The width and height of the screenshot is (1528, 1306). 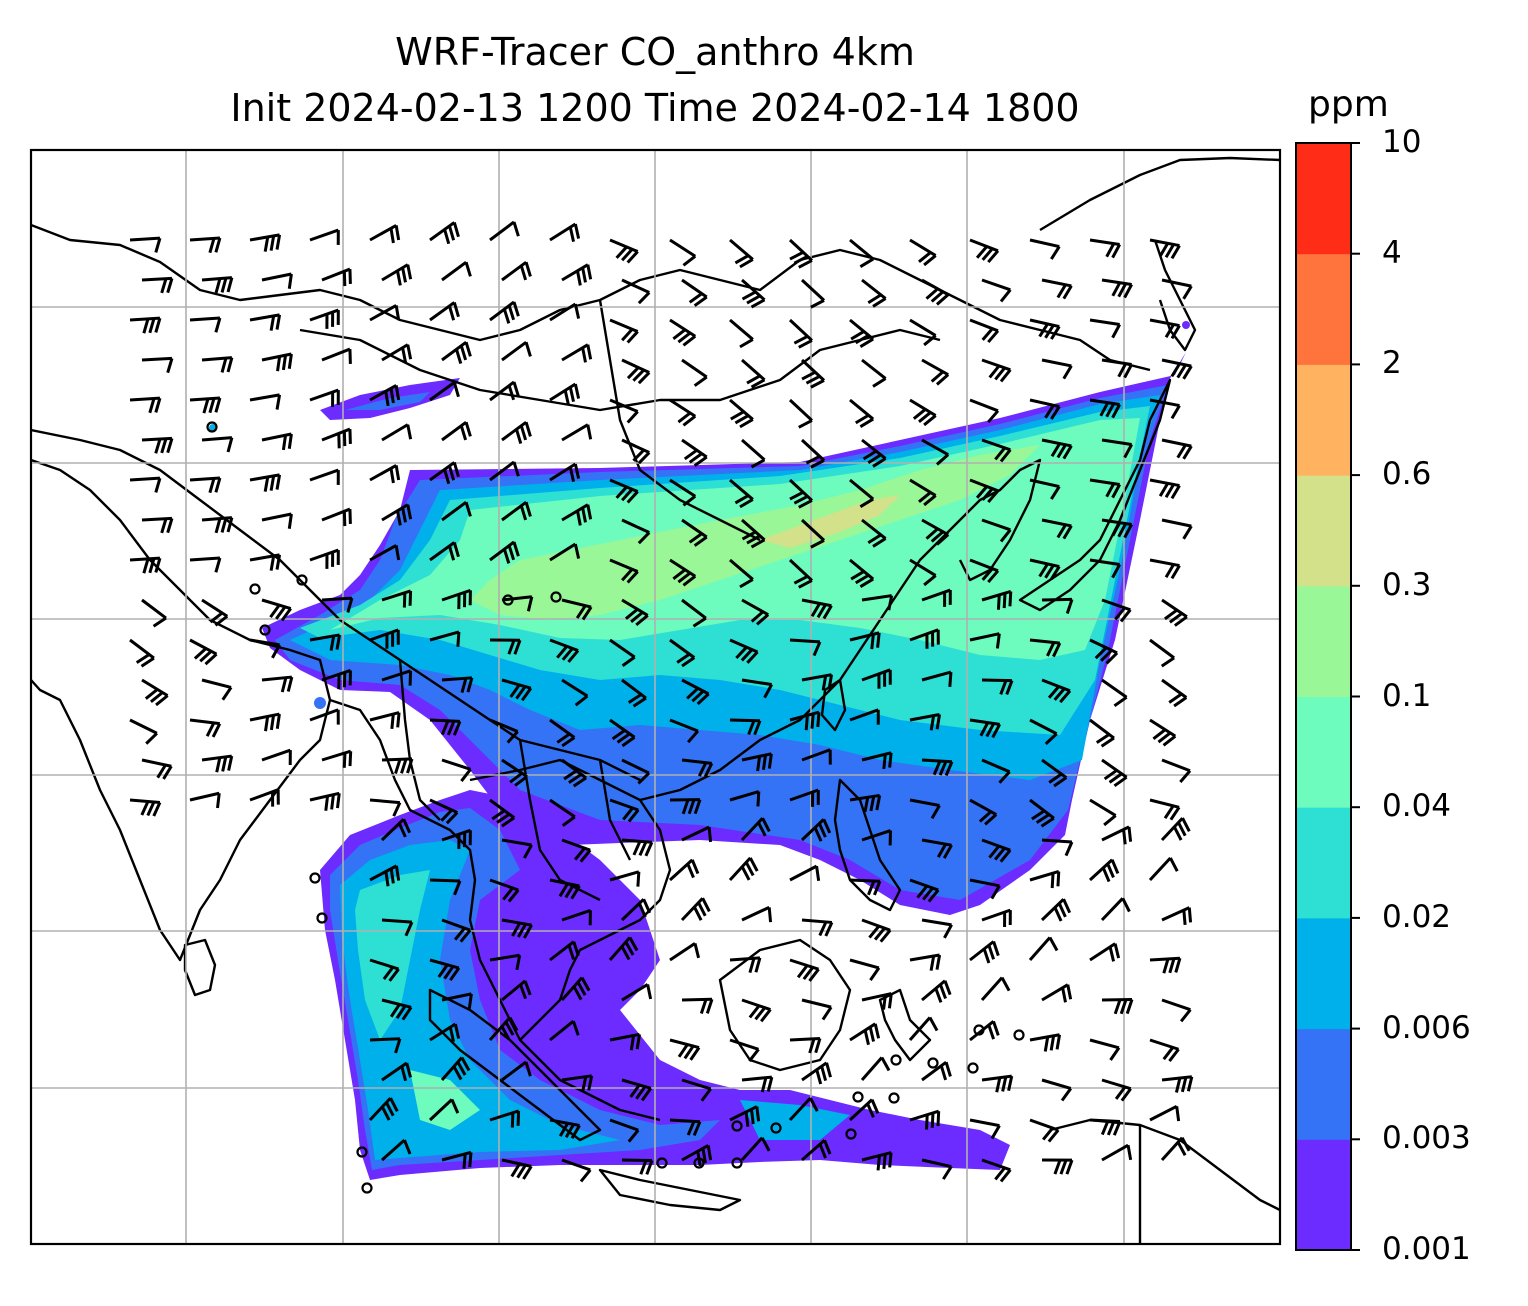 I want to click on colorbar-tick-label: 10, so click(x=1402, y=142).